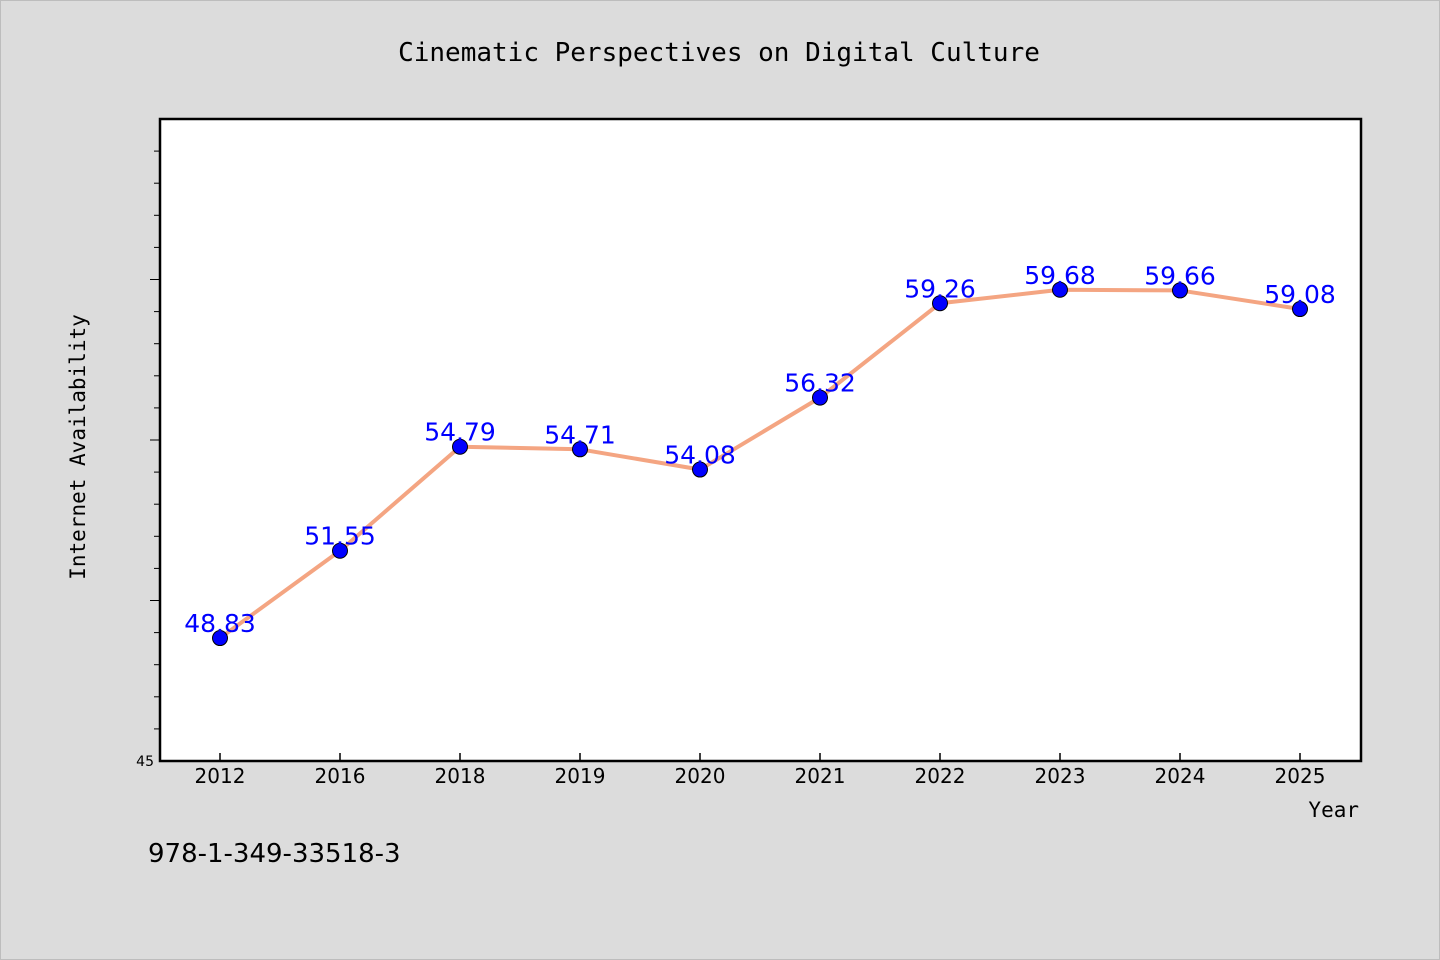  What do you see at coordinates (340, 536) in the screenshot?
I see `data-label: 51.55` at bounding box center [340, 536].